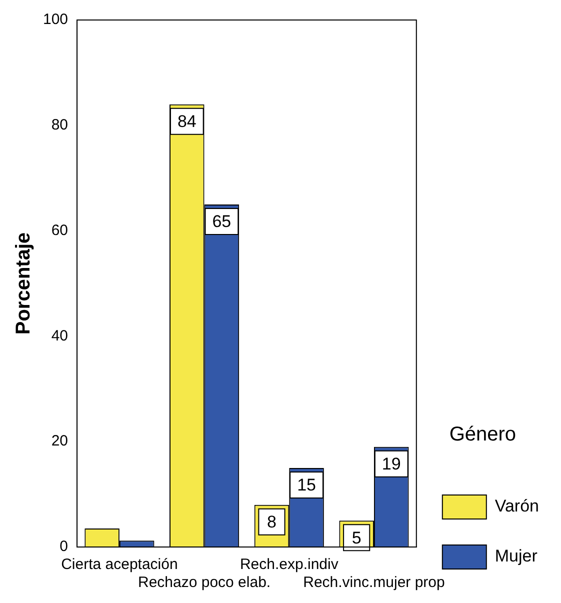 The height and width of the screenshot is (603, 561). What do you see at coordinates (374, 583) in the screenshot?
I see `x-tick-label: Rech.vinc.mujer prop` at bounding box center [374, 583].